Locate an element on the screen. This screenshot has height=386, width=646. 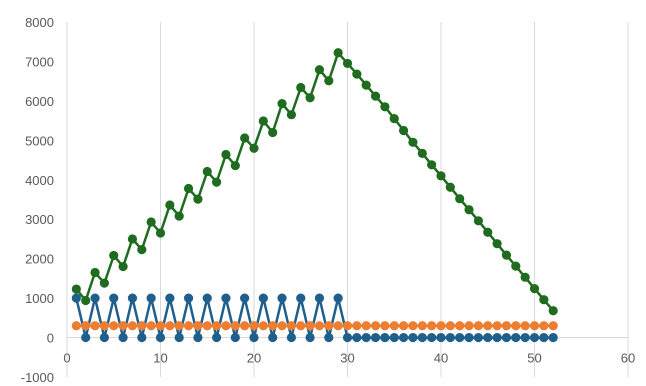
y-tick-label: 5000 is located at coordinates (39, 140).